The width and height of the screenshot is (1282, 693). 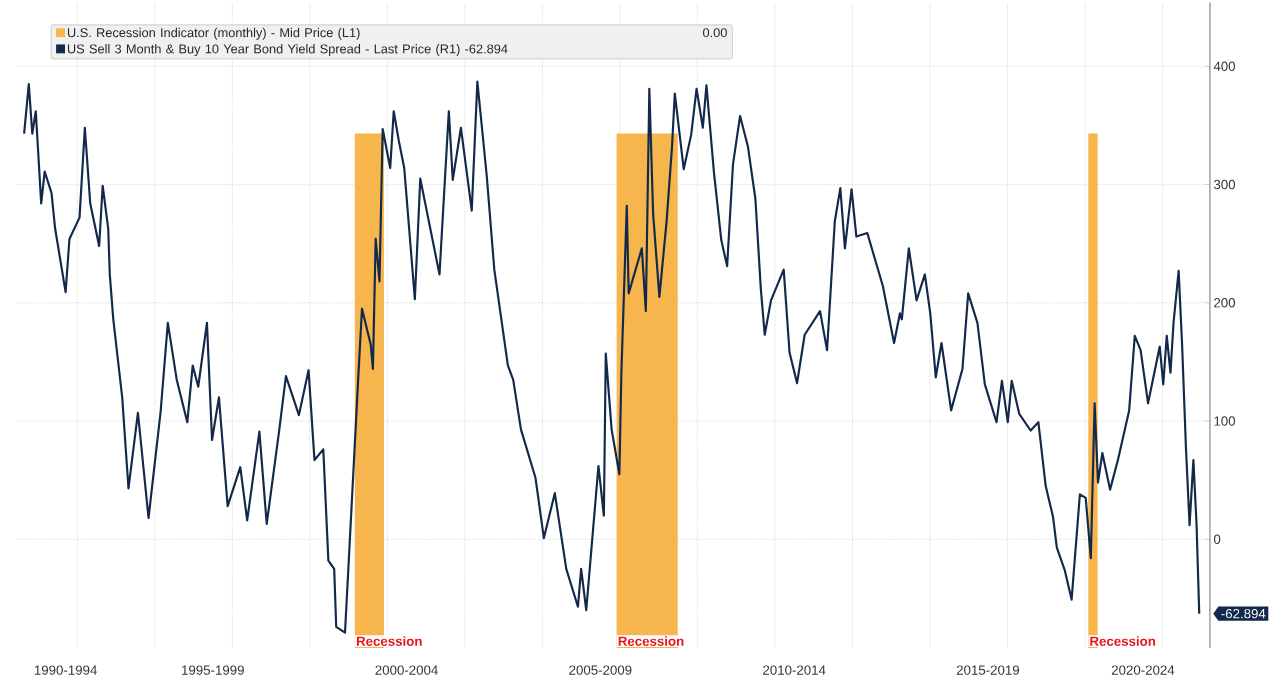 What do you see at coordinates (1225, 421) in the screenshot?
I see `y-tick-label: 100` at bounding box center [1225, 421].